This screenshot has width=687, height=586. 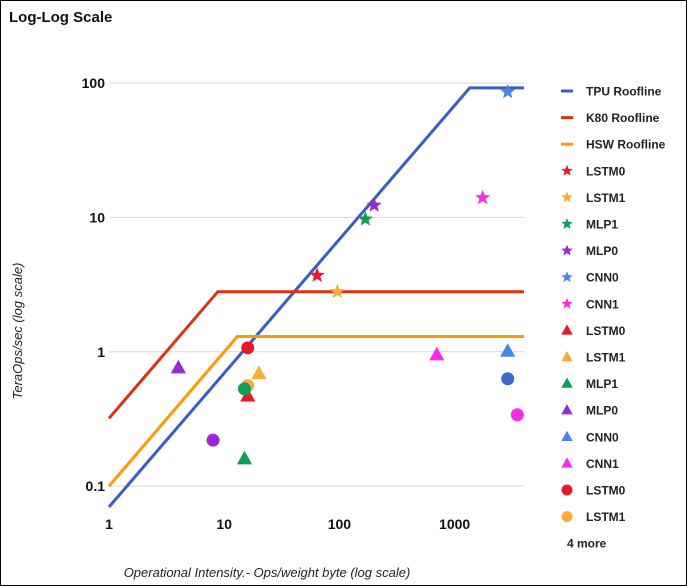 What do you see at coordinates (602, 225) in the screenshot?
I see `legend-label-5: MLP1` at bounding box center [602, 225].